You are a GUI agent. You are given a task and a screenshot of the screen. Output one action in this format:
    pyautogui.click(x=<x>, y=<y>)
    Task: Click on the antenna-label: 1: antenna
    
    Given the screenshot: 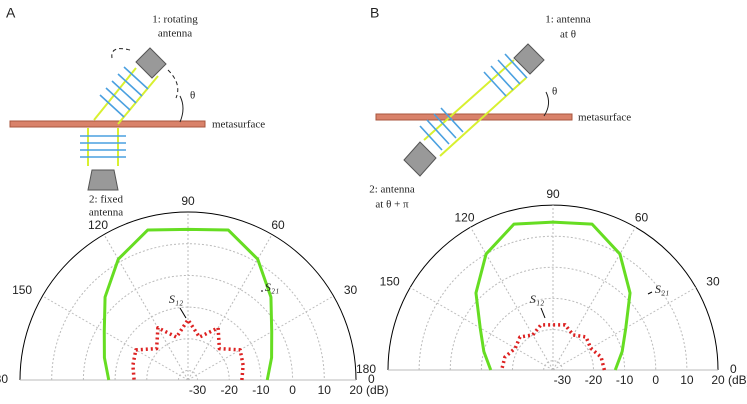 What is the action you would take?
    pyautogui.click(x=568, y=20)
    